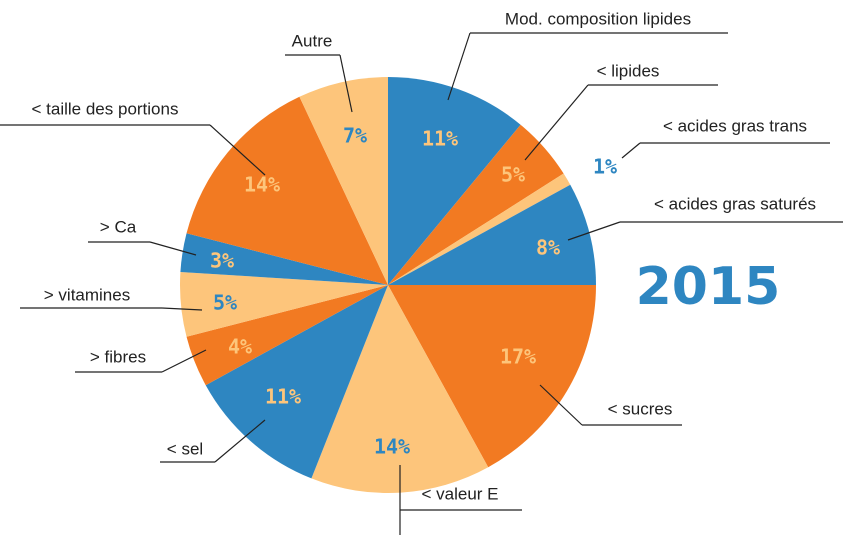 The height and width of the screenshot is (537, 843). What do you see at coordinates (118, 226) in the screenshot?
I see `slice-label: > Ca` at bounding box center [118, 226].